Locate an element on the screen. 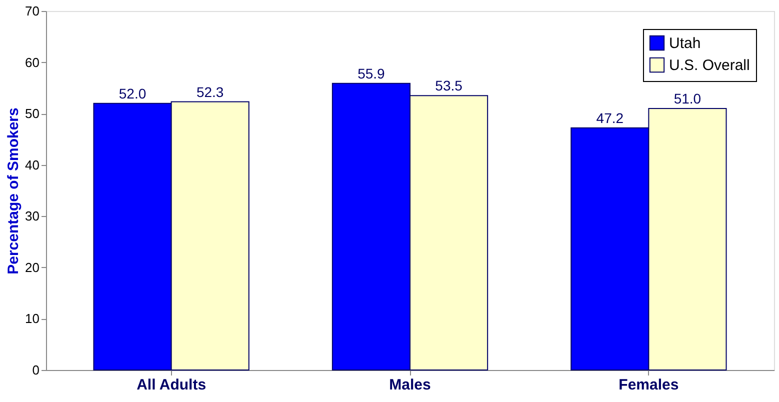 Image resolution: width=779 pixels, height=402 pixels. y-tick-label: 0 is located at coordinates (36, 370).